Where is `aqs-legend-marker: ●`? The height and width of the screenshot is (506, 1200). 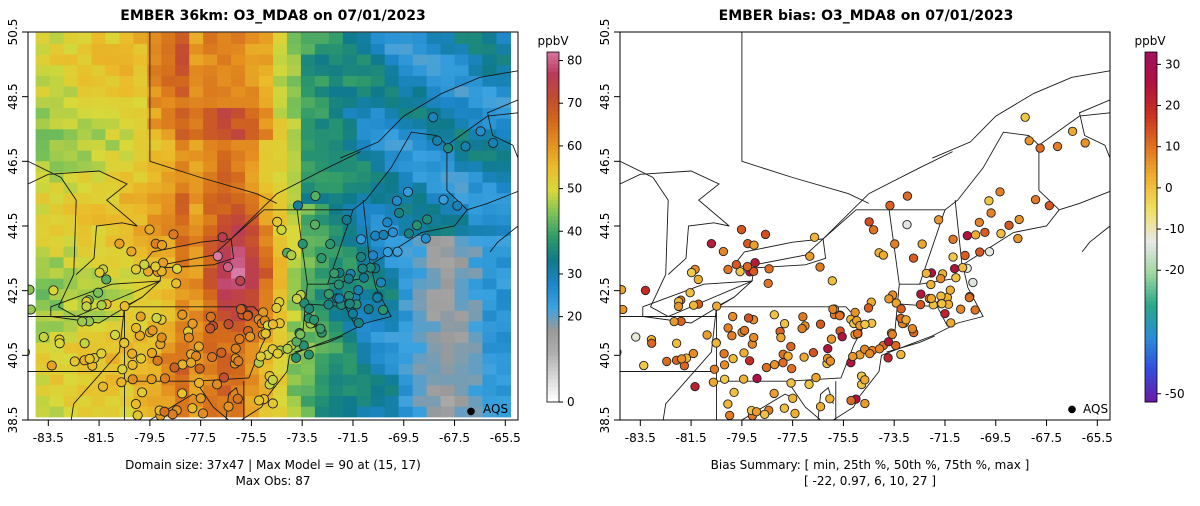
aqs-legend-marker: ● is located at coordinates (1072, 409).